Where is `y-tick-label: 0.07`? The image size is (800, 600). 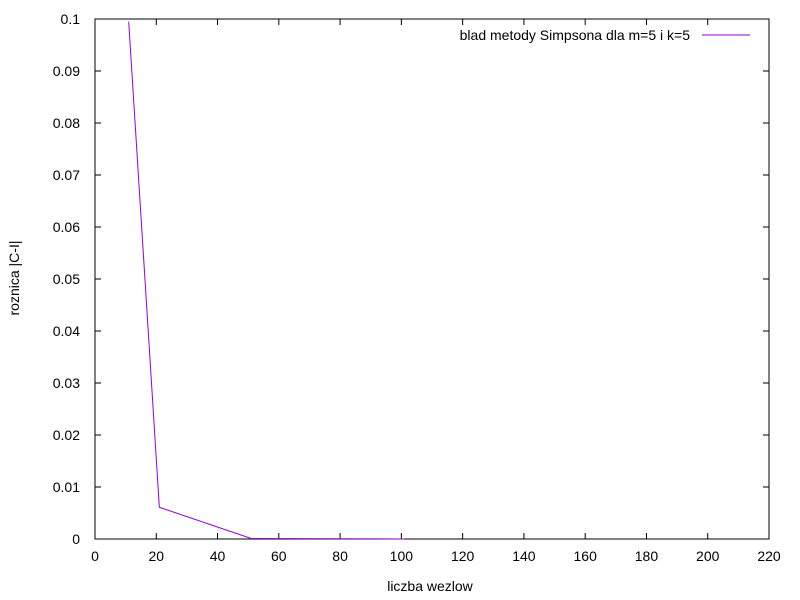
y-tick-label: 0.07 is located at coordinates (66, 175).